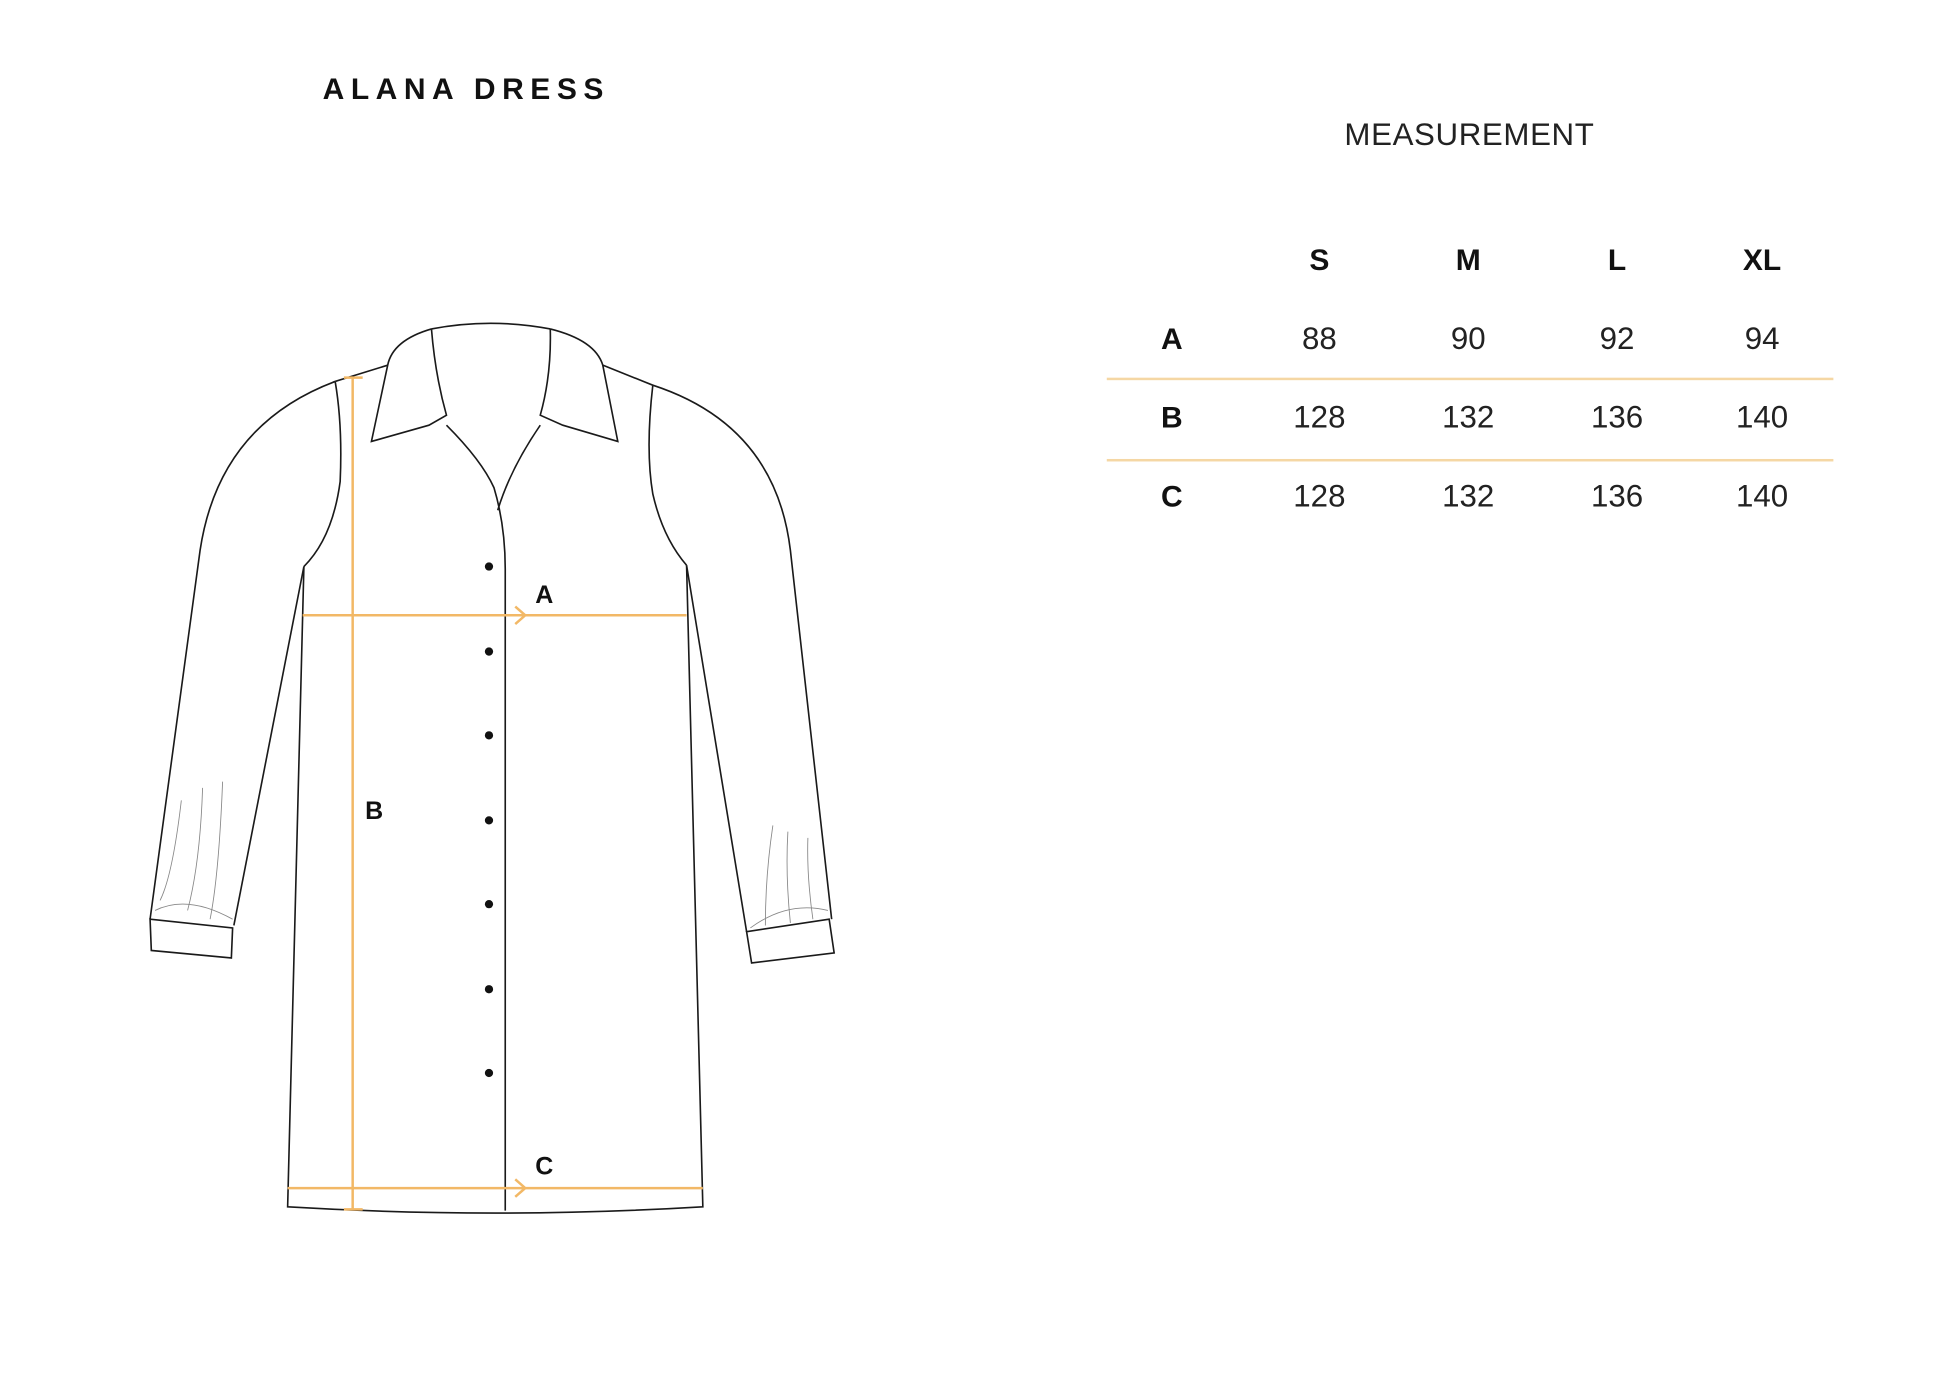 The image size is (1946, 1377). I want to click on sleeve-gathers, so click(491, 855).